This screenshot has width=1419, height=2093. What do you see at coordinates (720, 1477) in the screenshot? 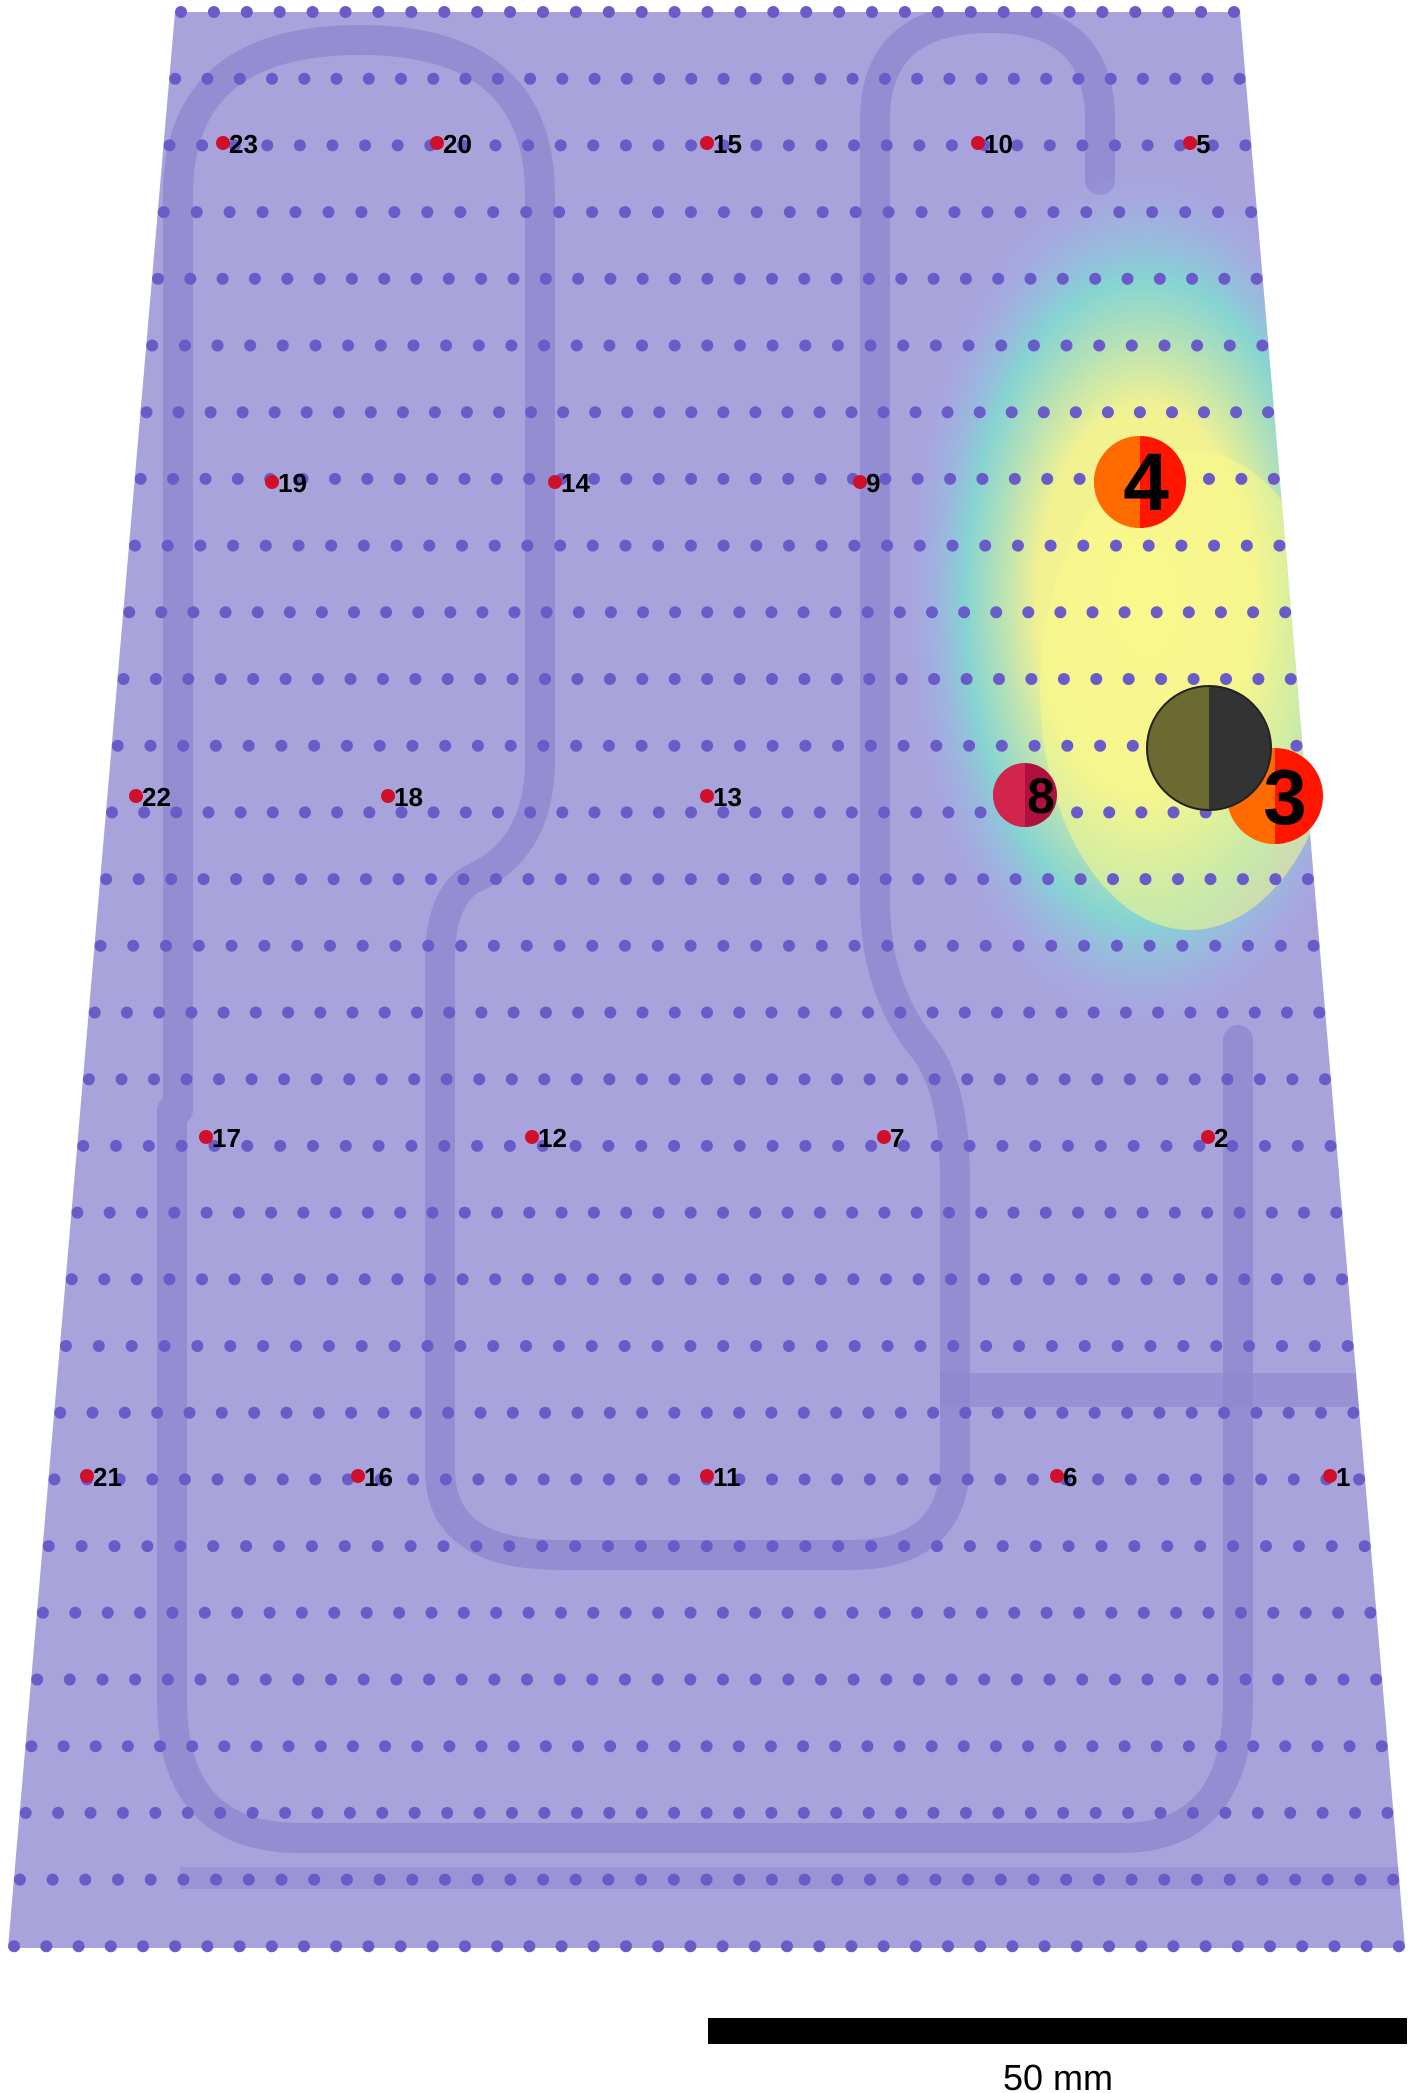
I see `sensor-11: 11` at bounding box center [720, 1477].